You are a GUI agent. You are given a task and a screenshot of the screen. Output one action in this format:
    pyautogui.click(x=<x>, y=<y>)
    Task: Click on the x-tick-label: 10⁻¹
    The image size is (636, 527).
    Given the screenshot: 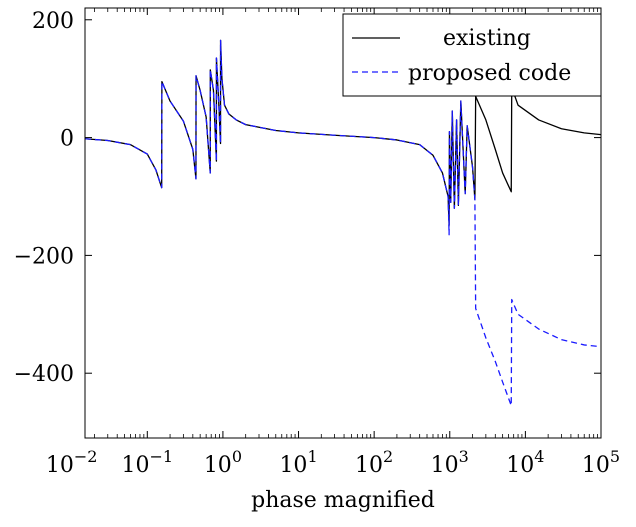 What is the action you would take?
    pyautogui.click(x=148, y=462)
    